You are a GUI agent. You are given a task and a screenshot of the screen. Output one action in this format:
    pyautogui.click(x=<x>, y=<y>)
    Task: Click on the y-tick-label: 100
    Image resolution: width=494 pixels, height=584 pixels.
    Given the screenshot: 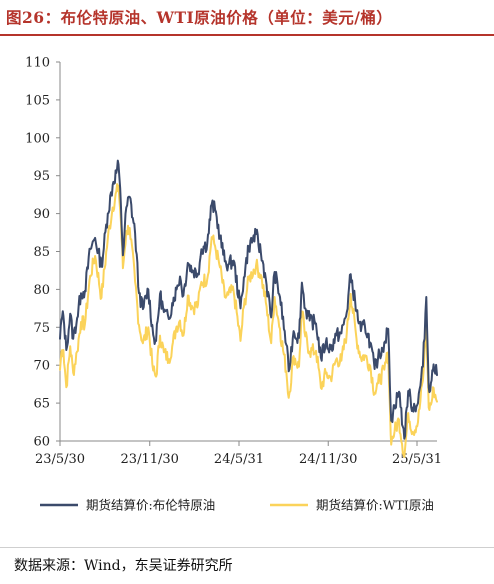 What is the action you would take?
    pyautogui.click(x=37, y=138)
    